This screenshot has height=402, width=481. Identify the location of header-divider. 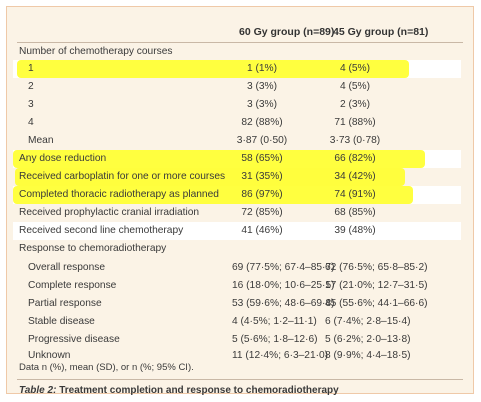
(240, 42).